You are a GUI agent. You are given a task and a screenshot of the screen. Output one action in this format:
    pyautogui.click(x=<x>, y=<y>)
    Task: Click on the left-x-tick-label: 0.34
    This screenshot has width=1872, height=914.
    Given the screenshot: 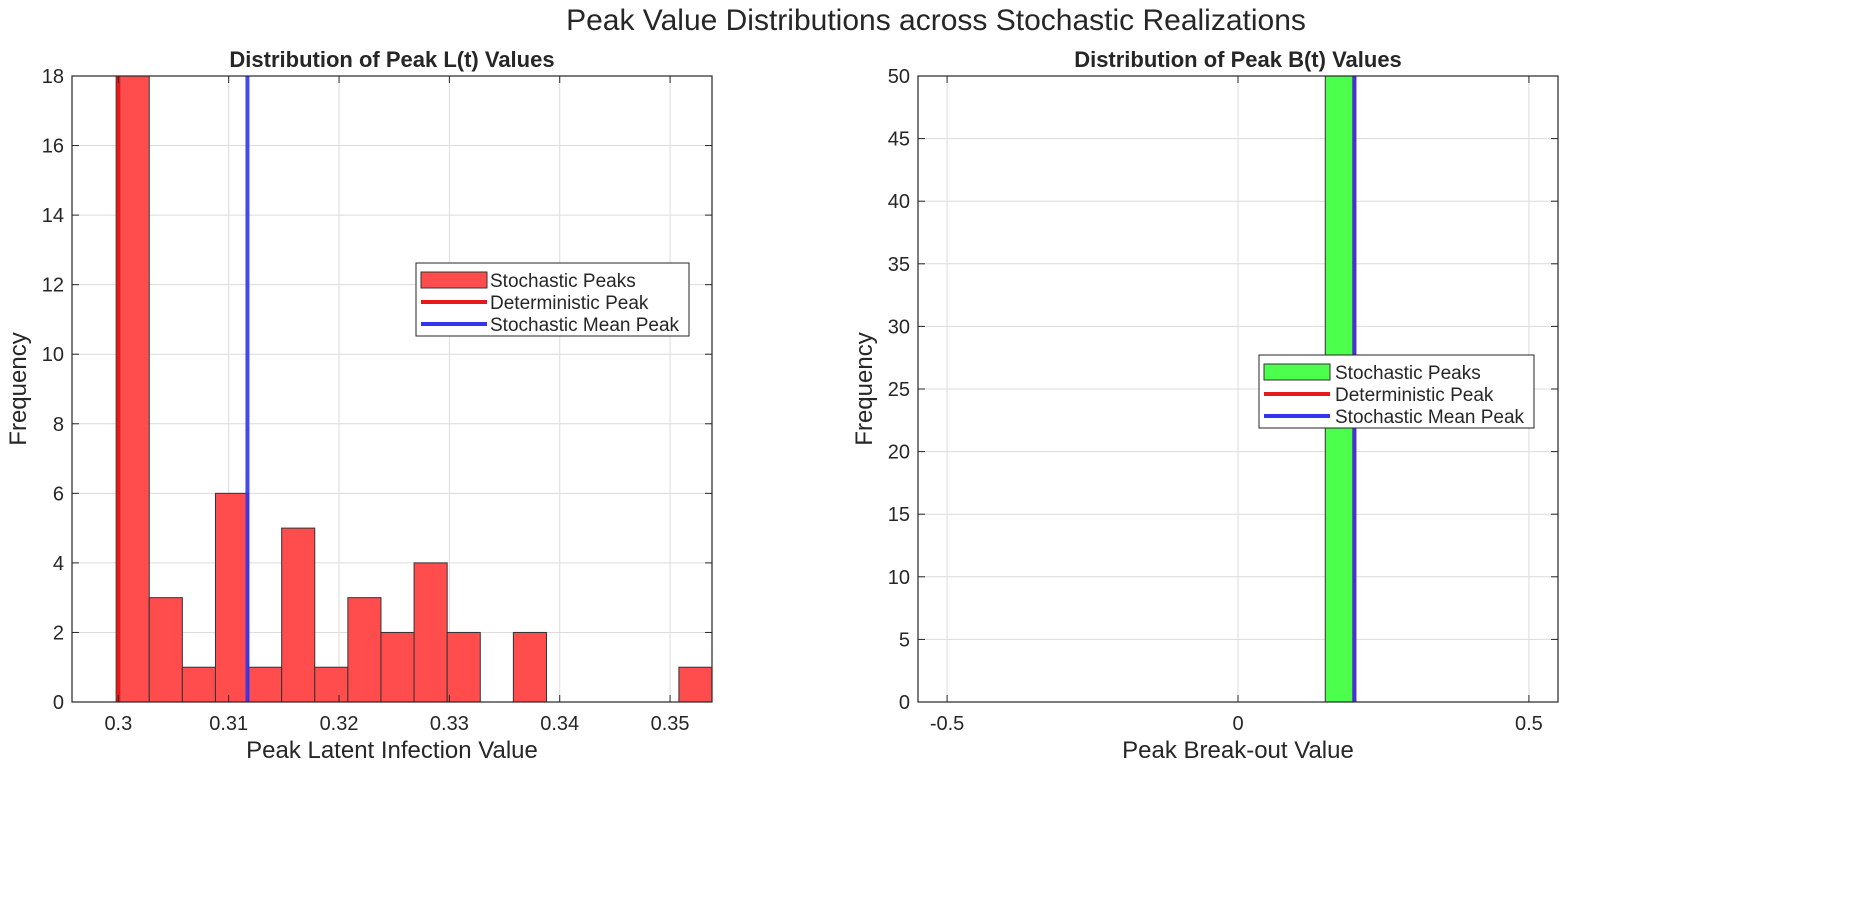 What is the action you would take?
    pyautogui.click(x=559, y=724)
    